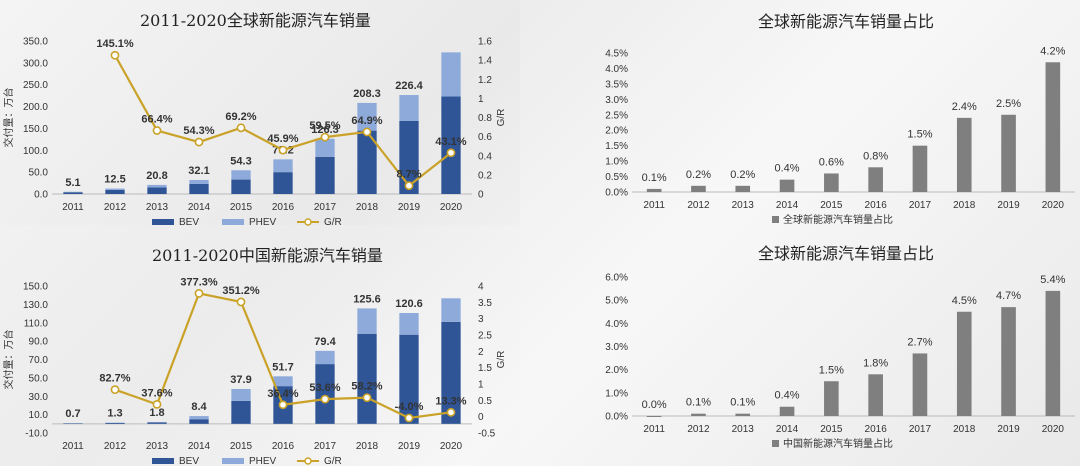 The height and width of the screenshot is (466, 1080). Describe the element at coordinates (114, 180) in the screenshot. I see `total-label: 12.5` at that location.